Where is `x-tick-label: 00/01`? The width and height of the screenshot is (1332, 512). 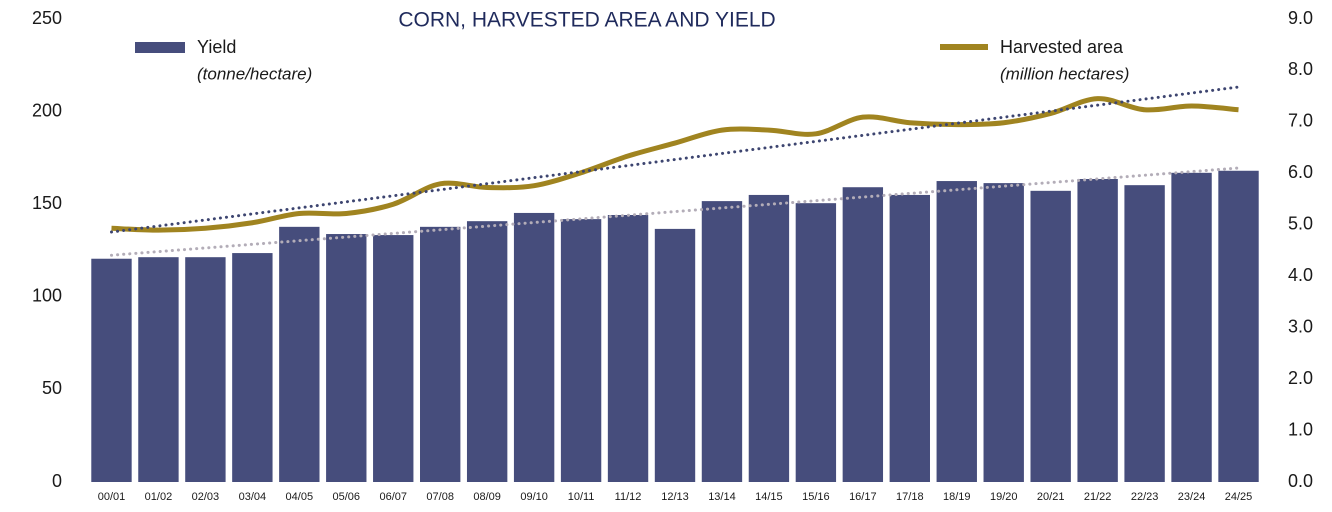 x-tick-label: 00/01 is located at coordinates (112, 497).